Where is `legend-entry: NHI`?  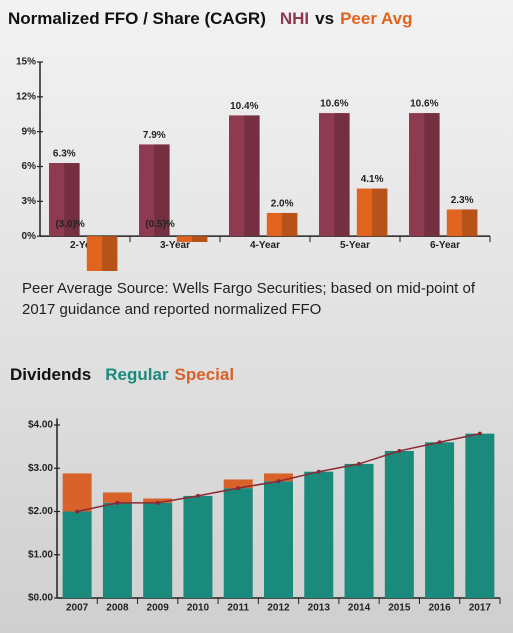
legend-entry: NHI is located at coordinates (294, 18).